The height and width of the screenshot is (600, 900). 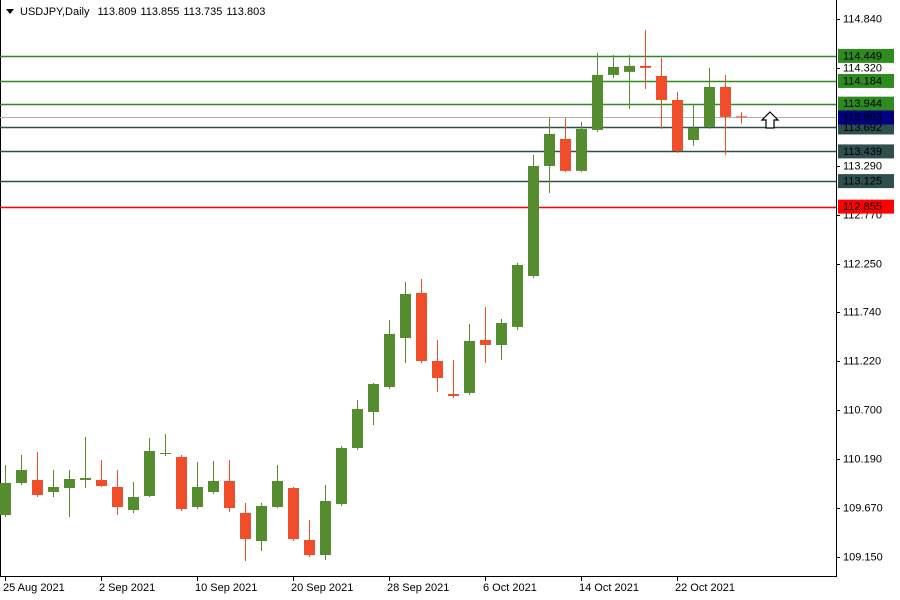 What do you see at coordinates (117, 12) in the screenshot?
I see `ohlc-value: 113.809` at bounding box center [117, 12].